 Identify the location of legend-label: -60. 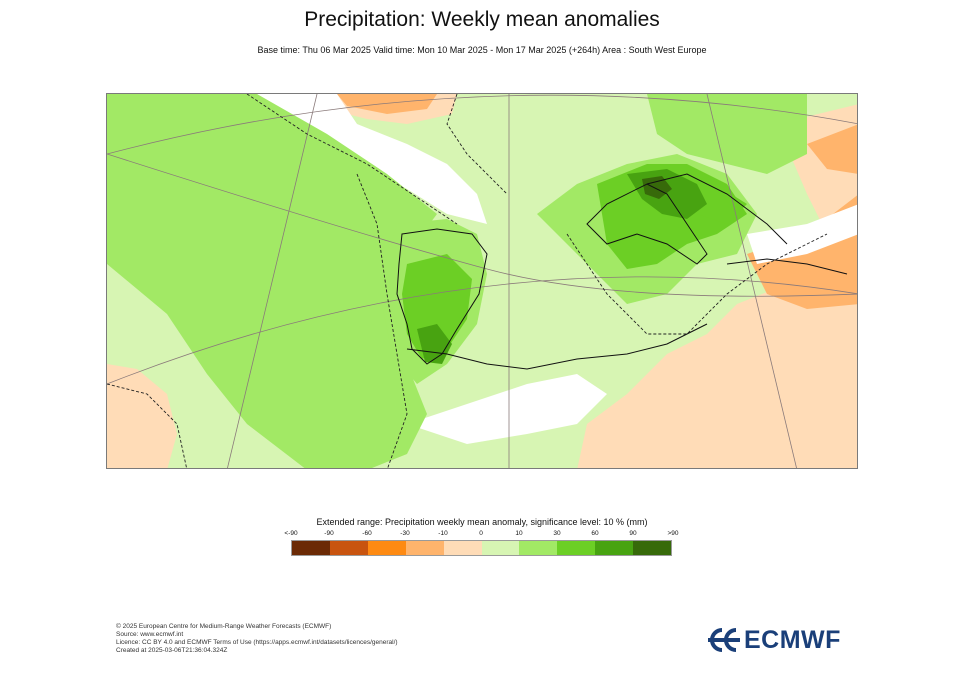
(367, 533).